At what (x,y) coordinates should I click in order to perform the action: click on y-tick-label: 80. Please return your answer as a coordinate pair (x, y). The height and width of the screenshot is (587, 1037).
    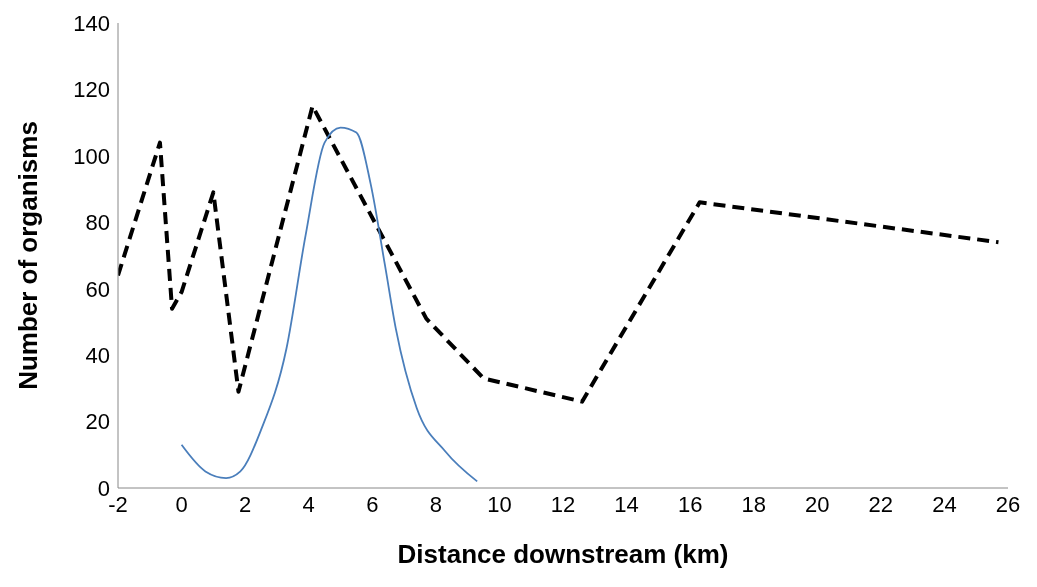
    Looking at the image, I should click on (97, 223).